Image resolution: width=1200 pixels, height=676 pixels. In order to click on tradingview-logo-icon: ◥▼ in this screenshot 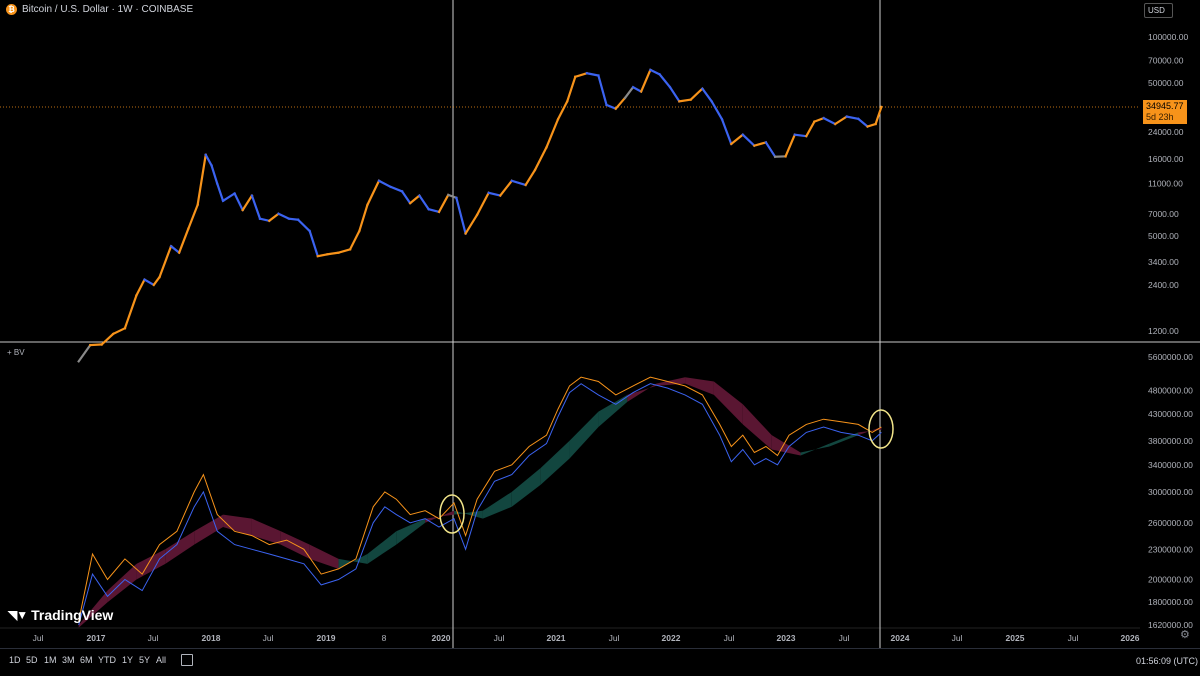, I will do `click(17, 615)`.